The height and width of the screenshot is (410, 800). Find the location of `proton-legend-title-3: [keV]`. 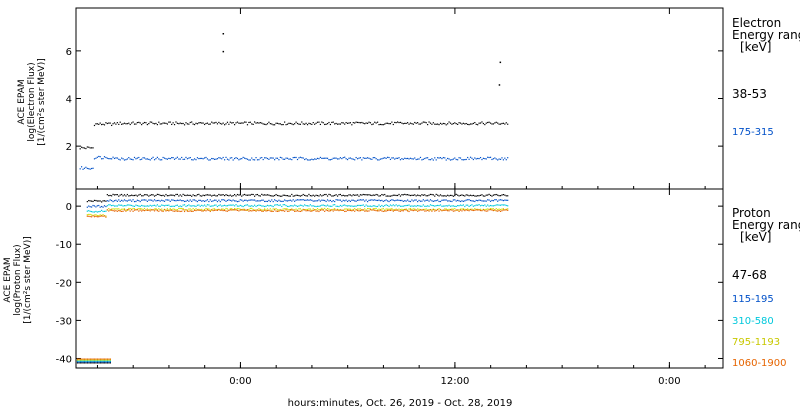

proton-legend-title-3: [keV] is located at coordinates (755, 237).